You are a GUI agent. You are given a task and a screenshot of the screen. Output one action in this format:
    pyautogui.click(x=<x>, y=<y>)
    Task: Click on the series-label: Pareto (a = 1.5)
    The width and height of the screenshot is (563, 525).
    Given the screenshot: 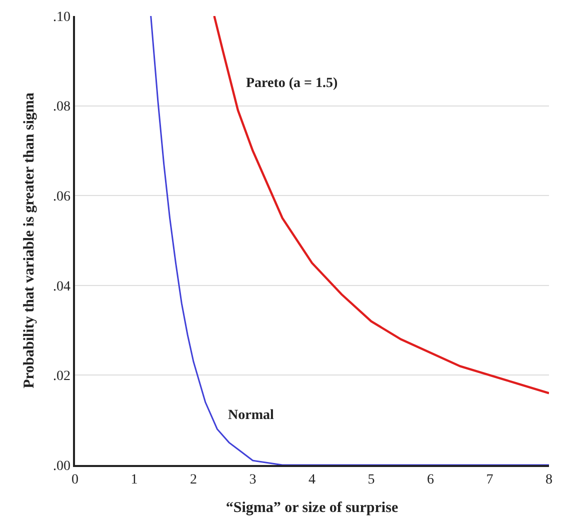 What is the action you would take?
    pyautogui.click(x=292, y=83)
    